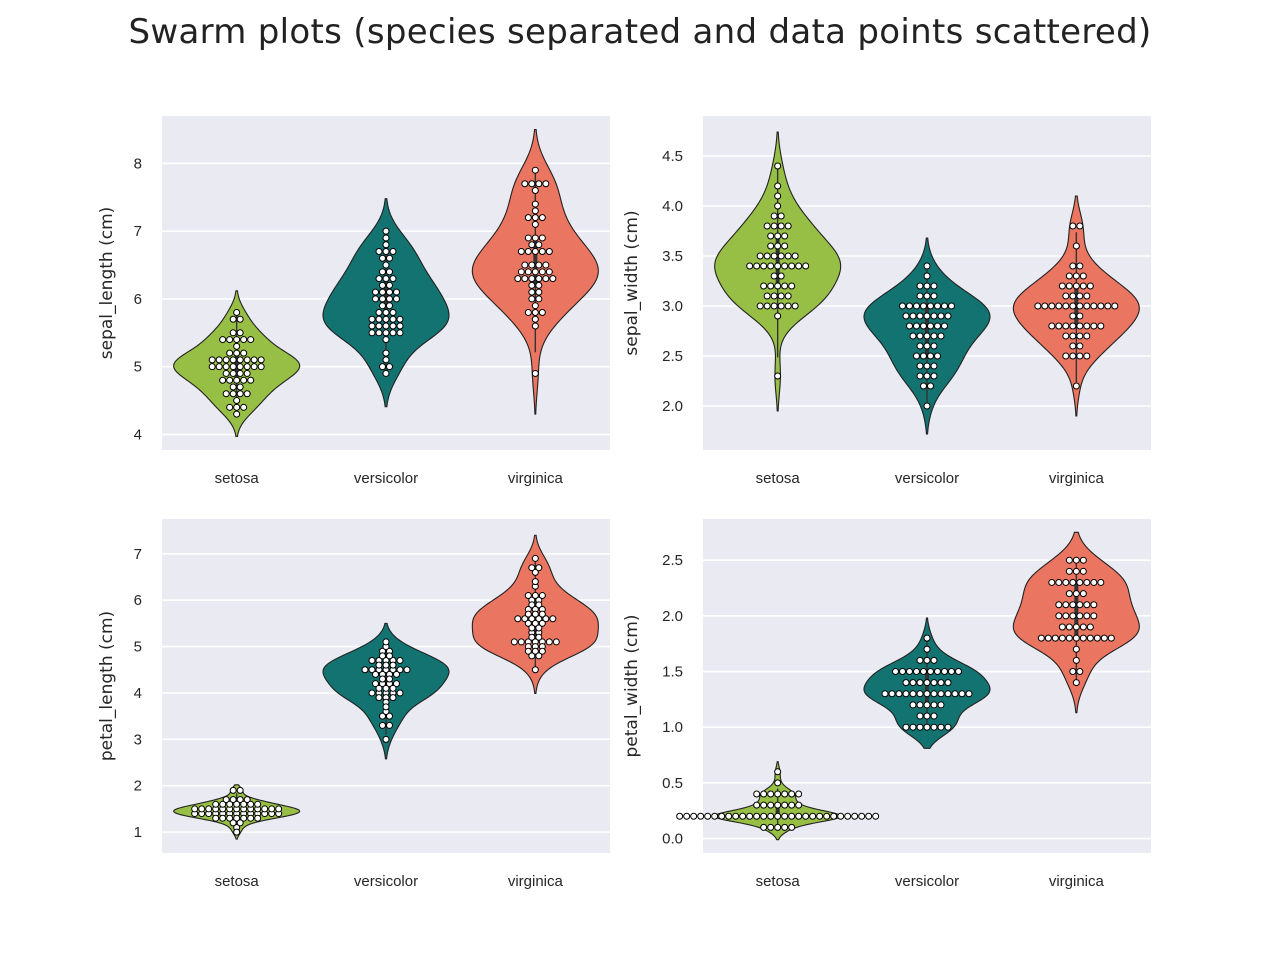  What do you see at coordinates (672, 206) in the screenshot?
I see `y-tick-label: 4.0` at bounding box center [672, 206].